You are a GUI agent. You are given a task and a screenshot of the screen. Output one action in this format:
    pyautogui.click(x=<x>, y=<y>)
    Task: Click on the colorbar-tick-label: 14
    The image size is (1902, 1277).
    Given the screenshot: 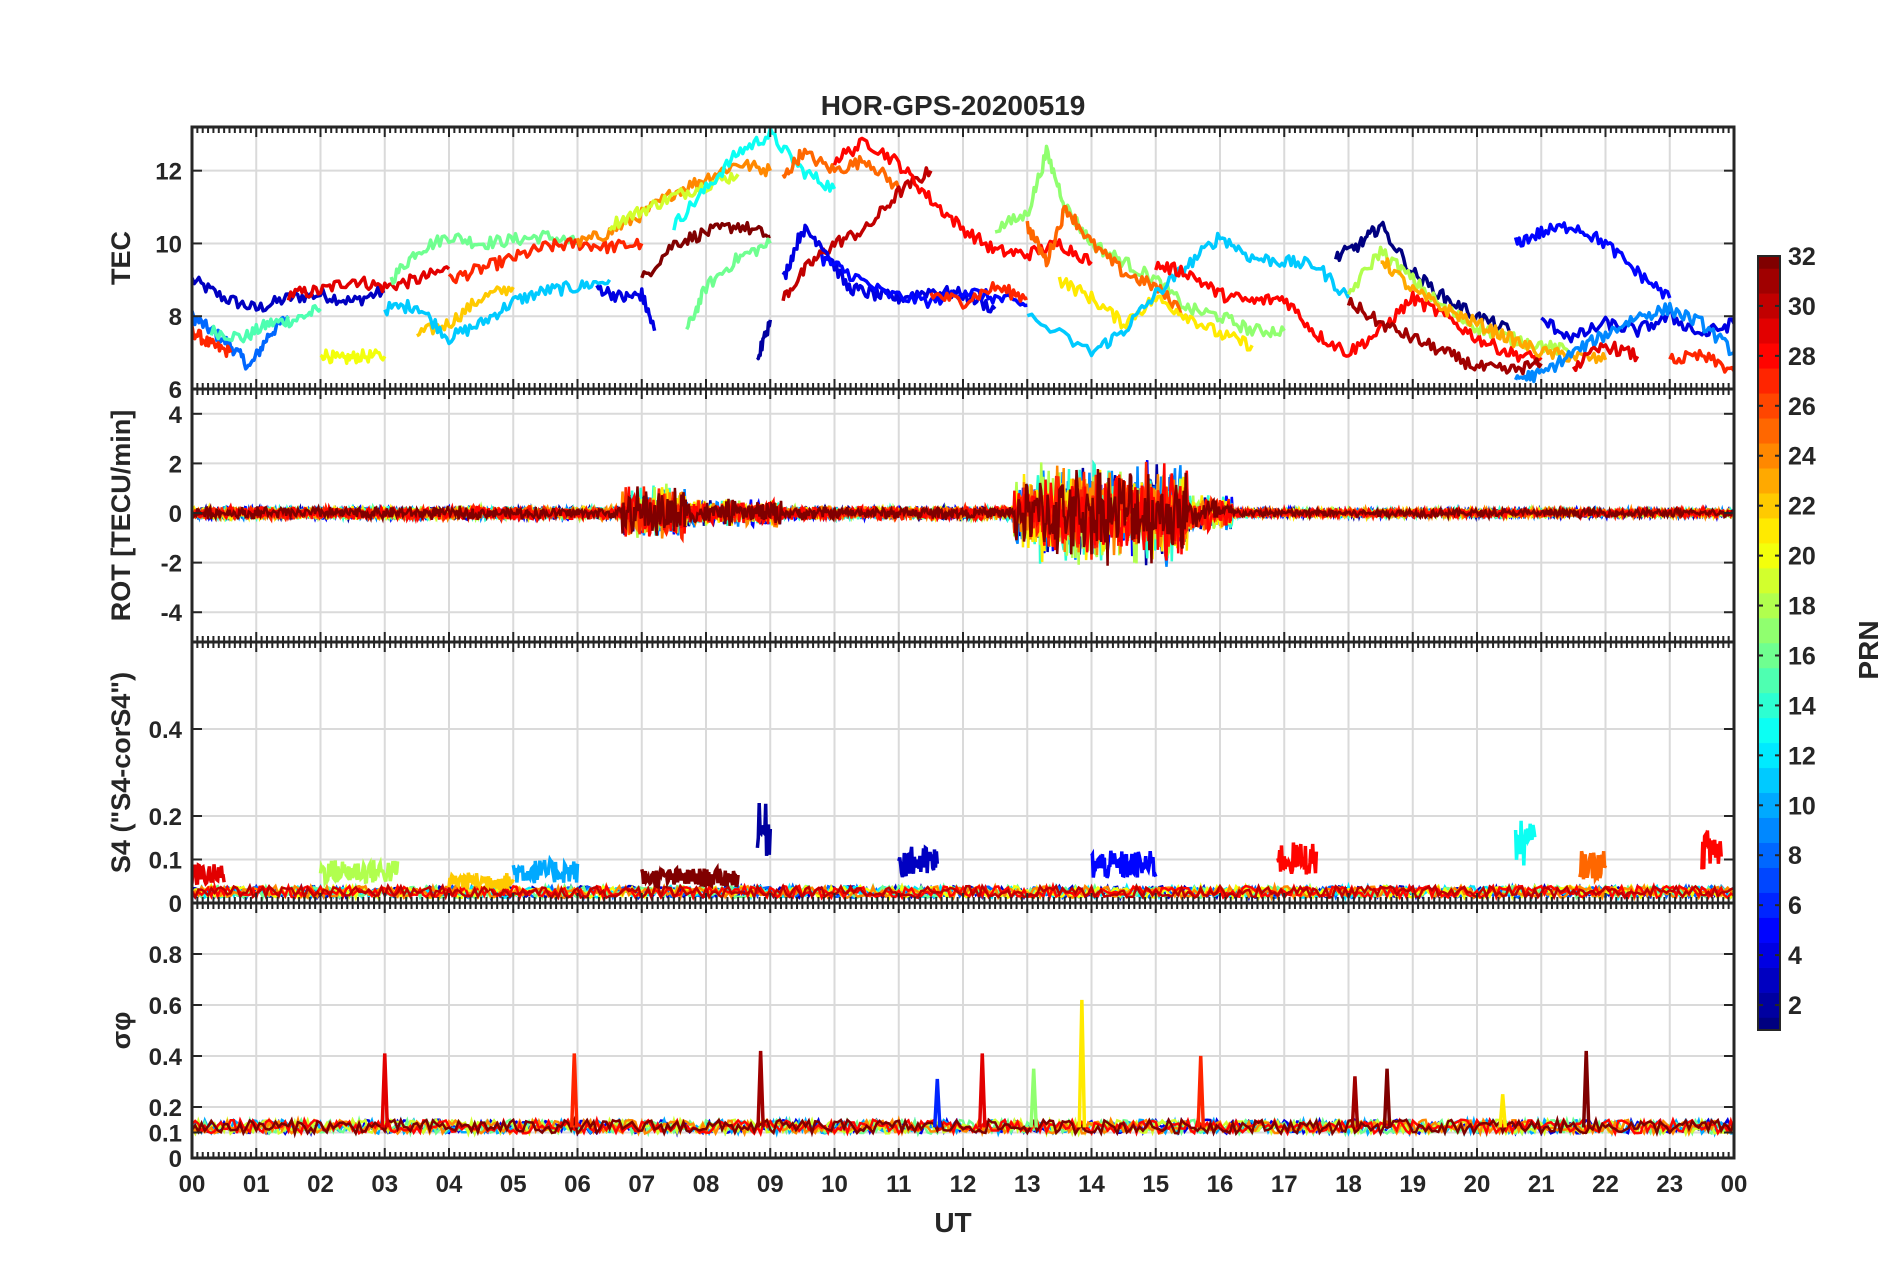 What is the action you would take?
    pyautogui.click(x=1802, y=706)
    